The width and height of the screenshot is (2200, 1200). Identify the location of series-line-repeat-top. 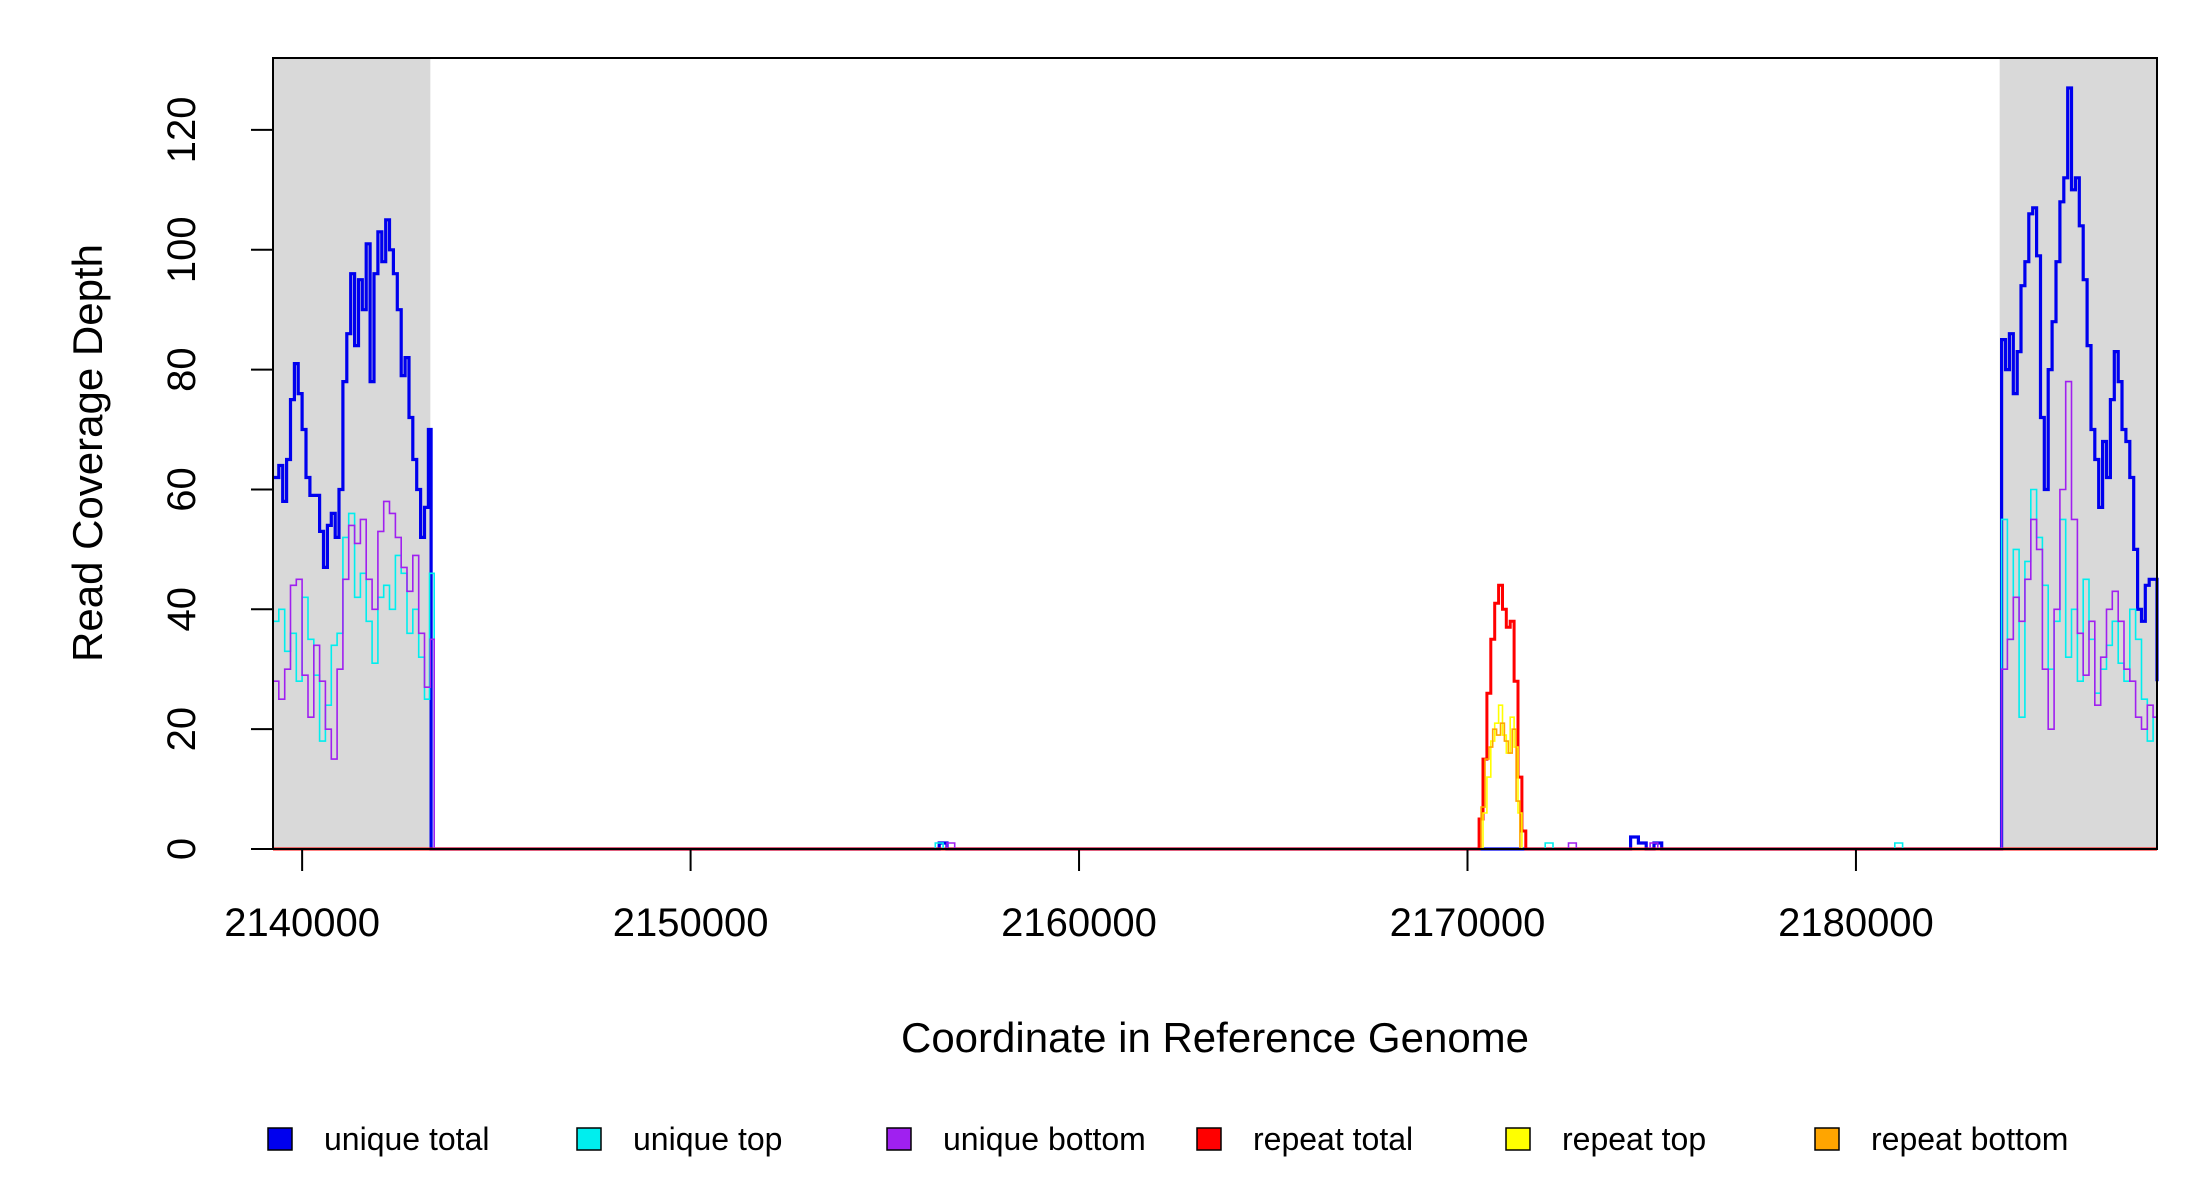
(1215, 777).